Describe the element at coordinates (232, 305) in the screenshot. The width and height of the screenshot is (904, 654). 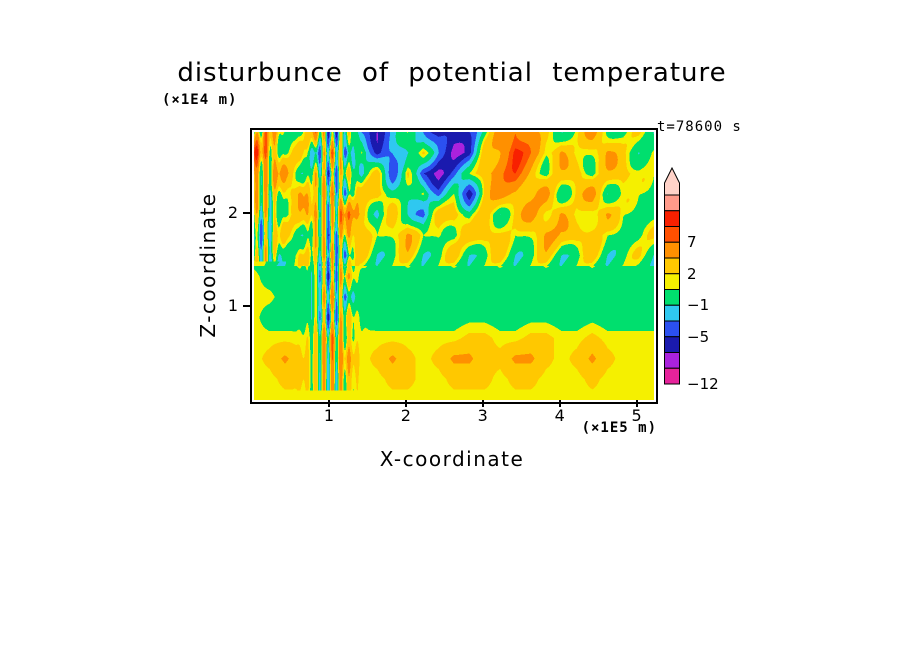
I see `z-tick-label: 1` at that location.